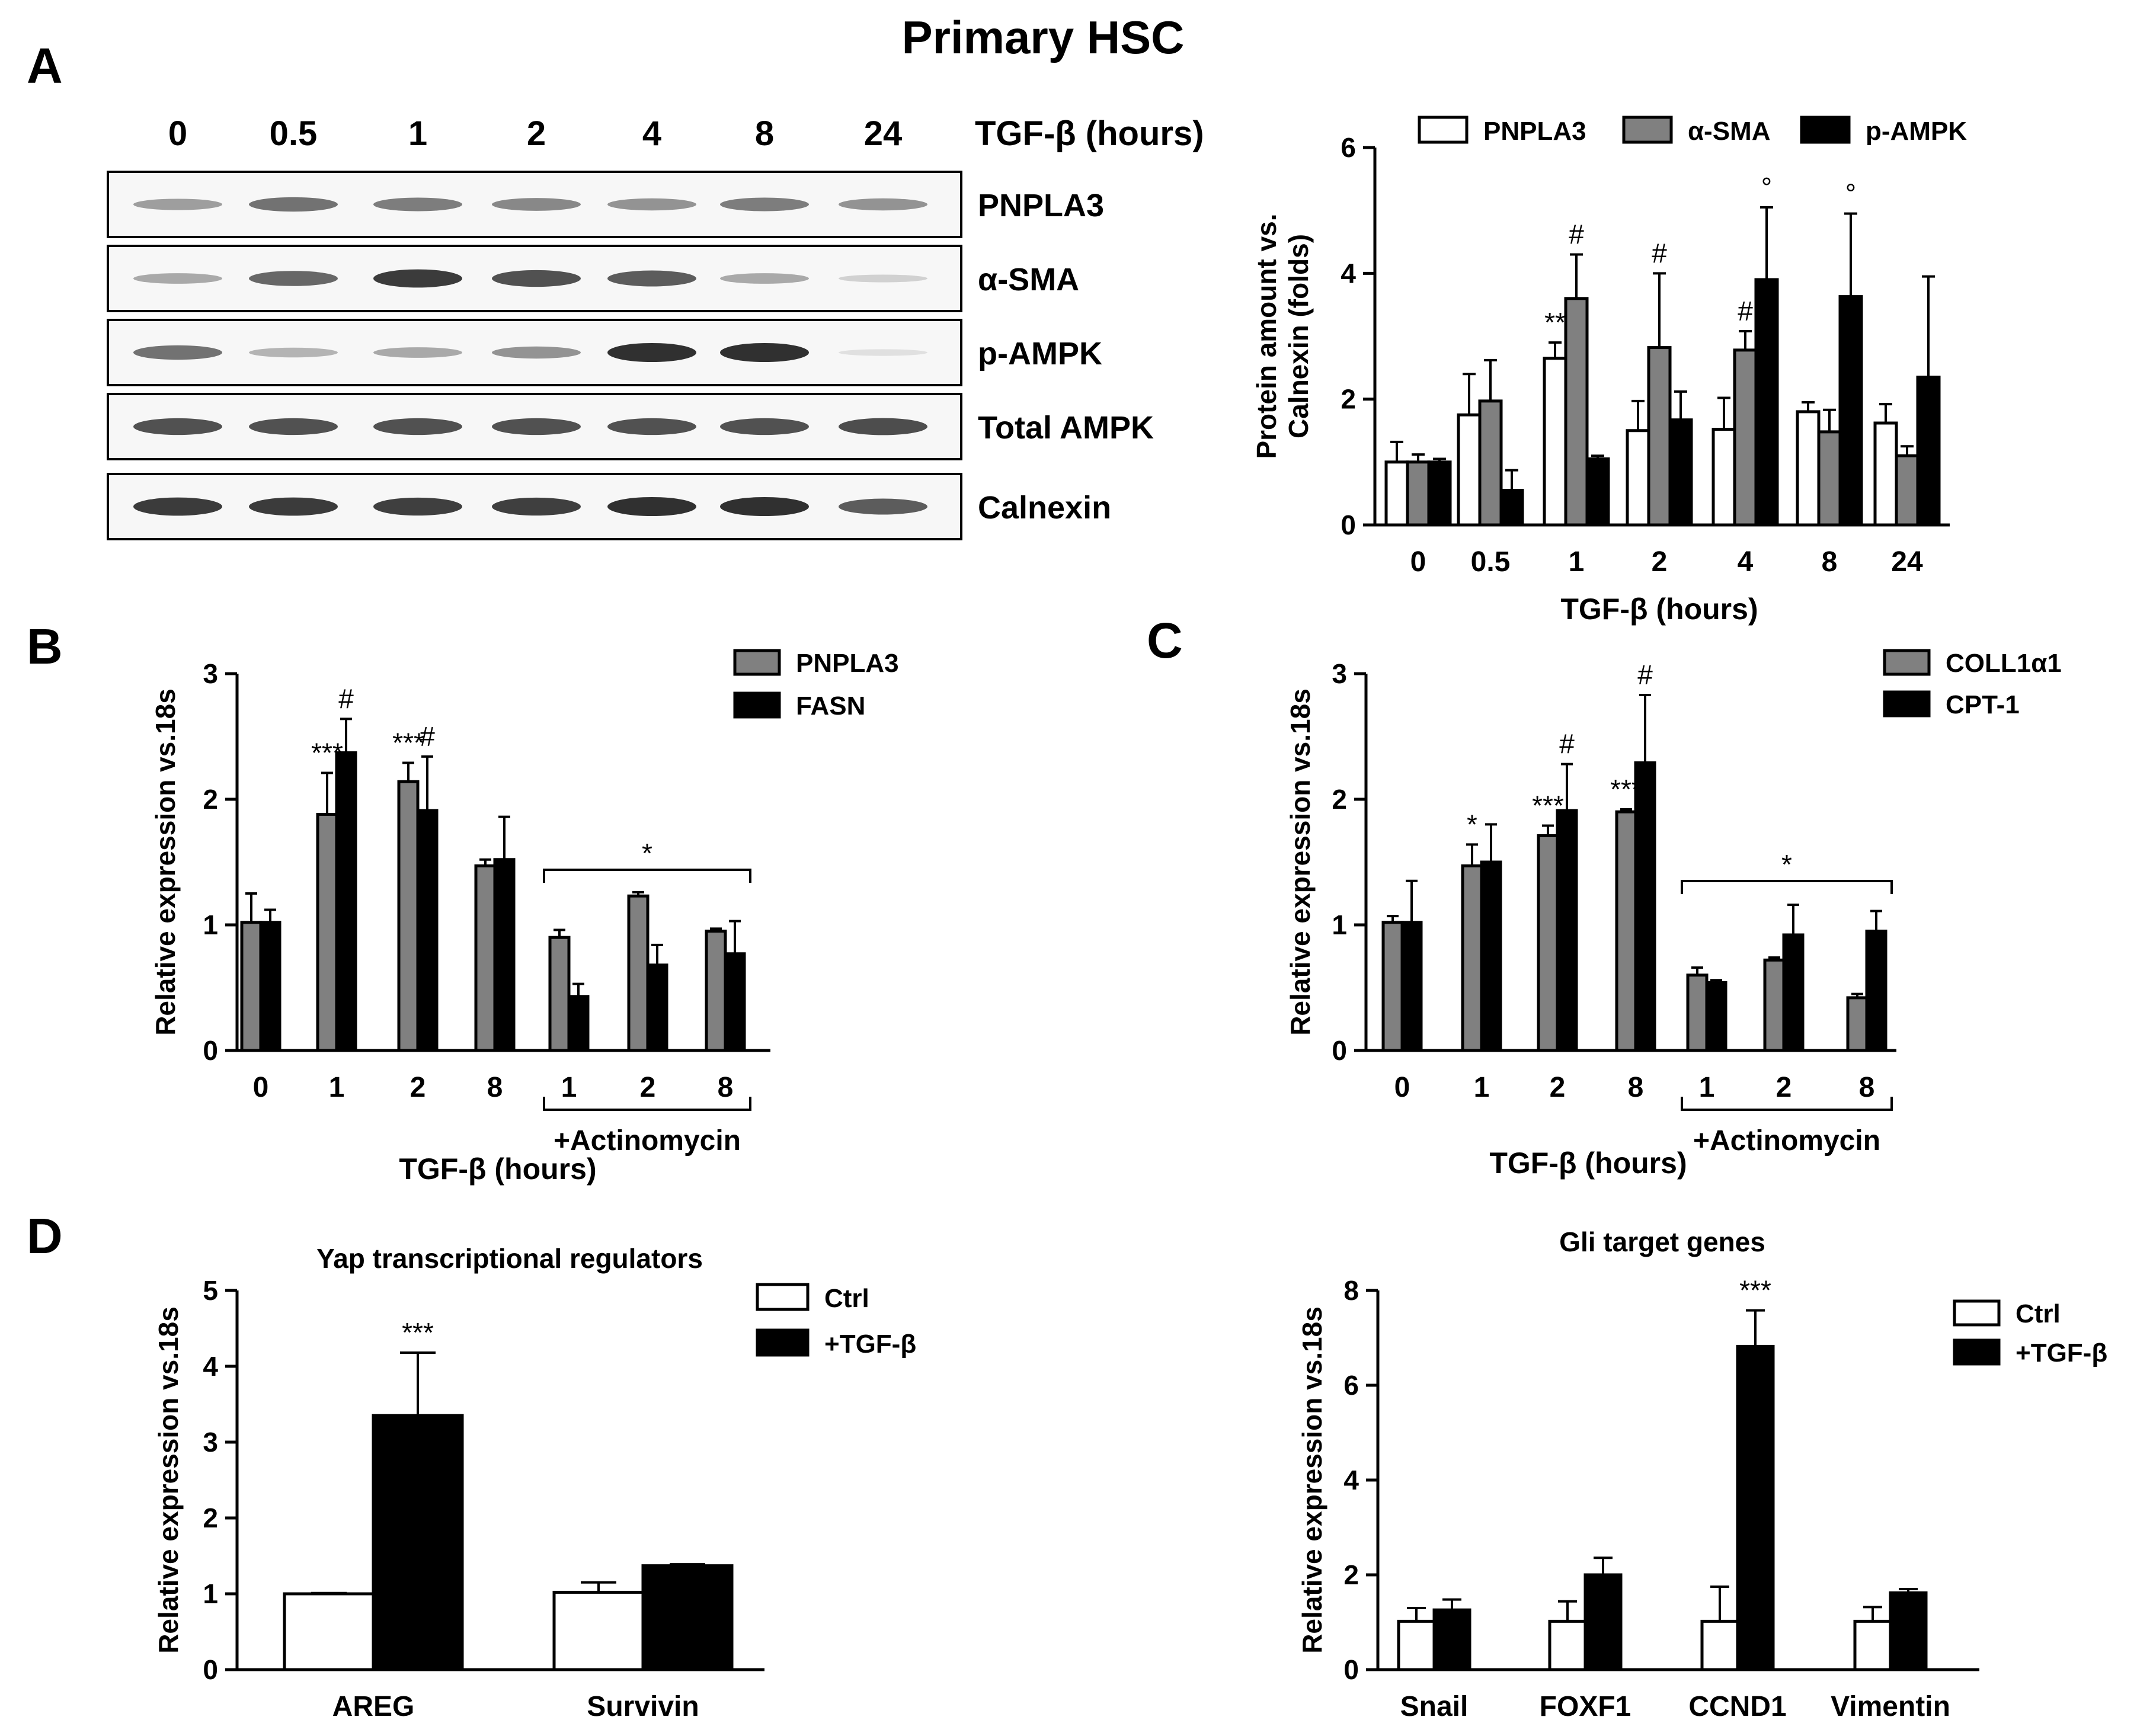 The width and height of the screenshot is (2137, 1736). Describe the element at coordinates (648, 1087) in the screenshot. I see `x-tick-label: 2` at that location.